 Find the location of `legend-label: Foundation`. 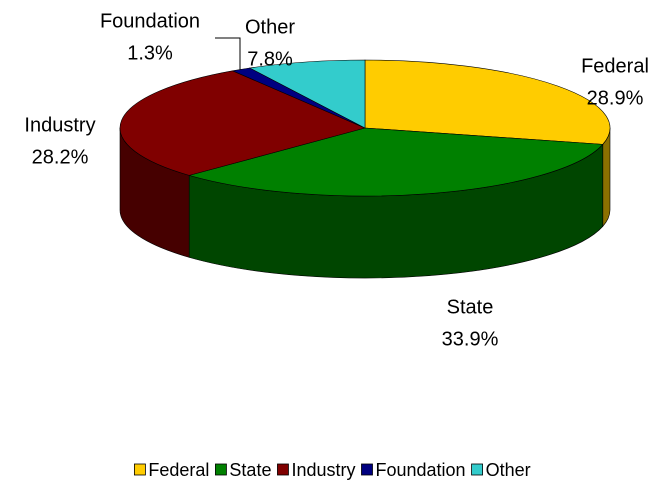

legend-label: Foundation is located at coordinates (420, 470).